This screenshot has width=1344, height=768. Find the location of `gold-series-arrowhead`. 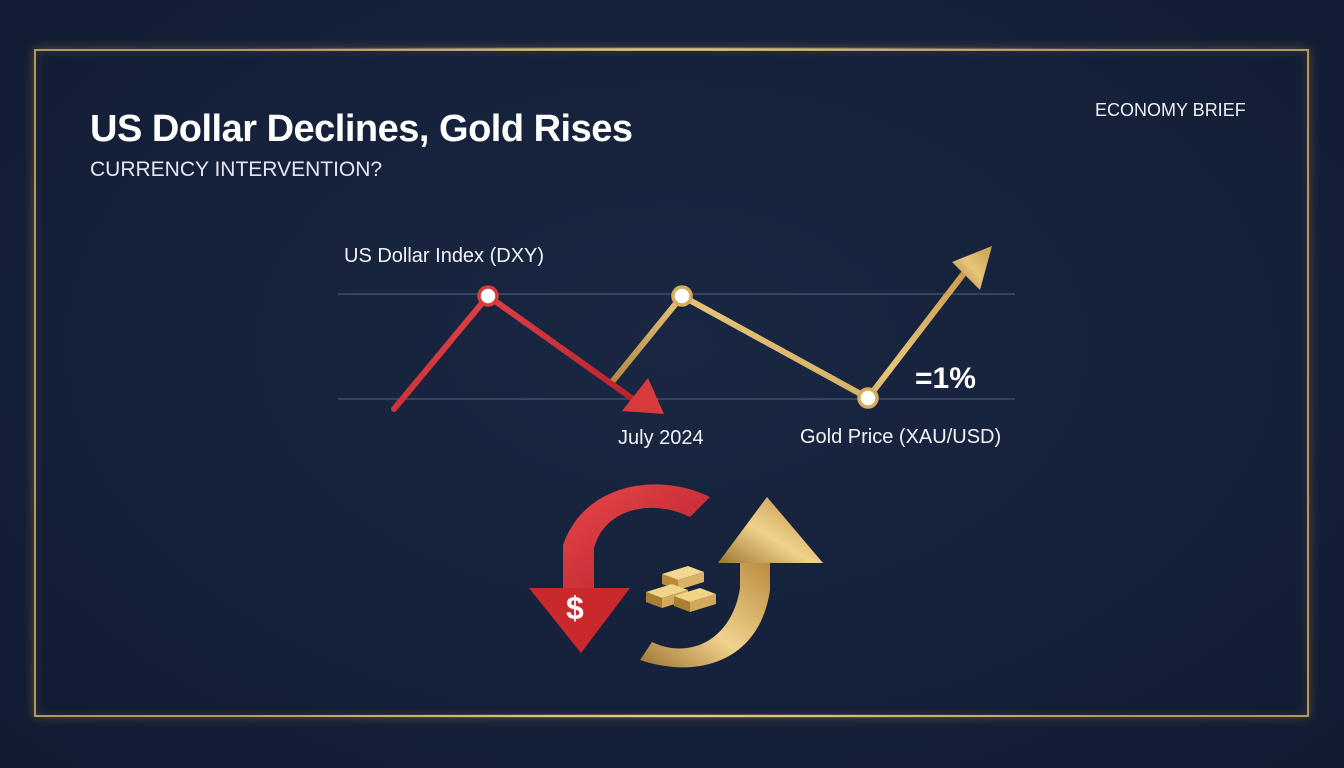

gold-series-arrowhead is located at coordinates (972, 268).